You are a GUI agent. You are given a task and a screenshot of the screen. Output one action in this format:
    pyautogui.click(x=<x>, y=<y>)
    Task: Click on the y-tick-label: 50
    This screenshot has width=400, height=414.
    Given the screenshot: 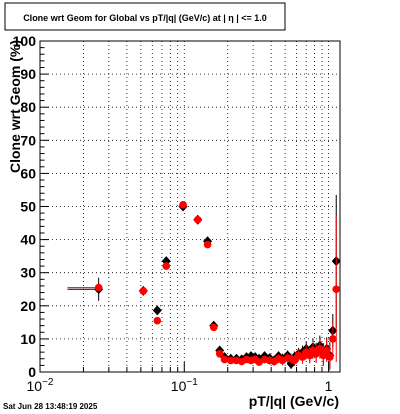 What is the action you would take?
    pyautogui.click(x=28, y=207)
    